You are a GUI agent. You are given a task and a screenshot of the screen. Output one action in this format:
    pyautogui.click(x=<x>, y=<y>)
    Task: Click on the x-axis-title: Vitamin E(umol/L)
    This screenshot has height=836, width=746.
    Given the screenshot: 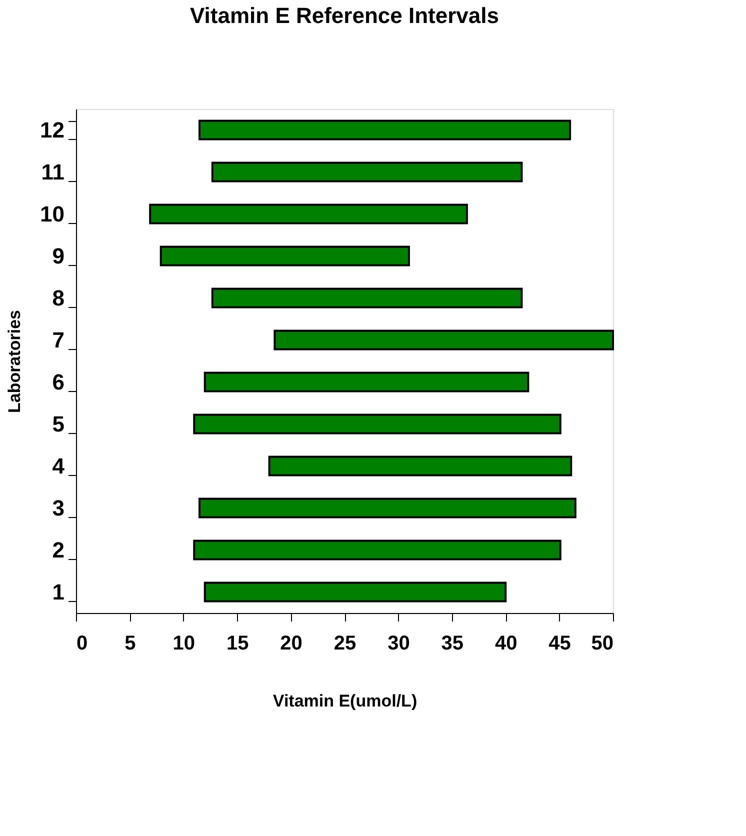 What is the action you would take?
    pyautogui.click(x=345, y=701)
    